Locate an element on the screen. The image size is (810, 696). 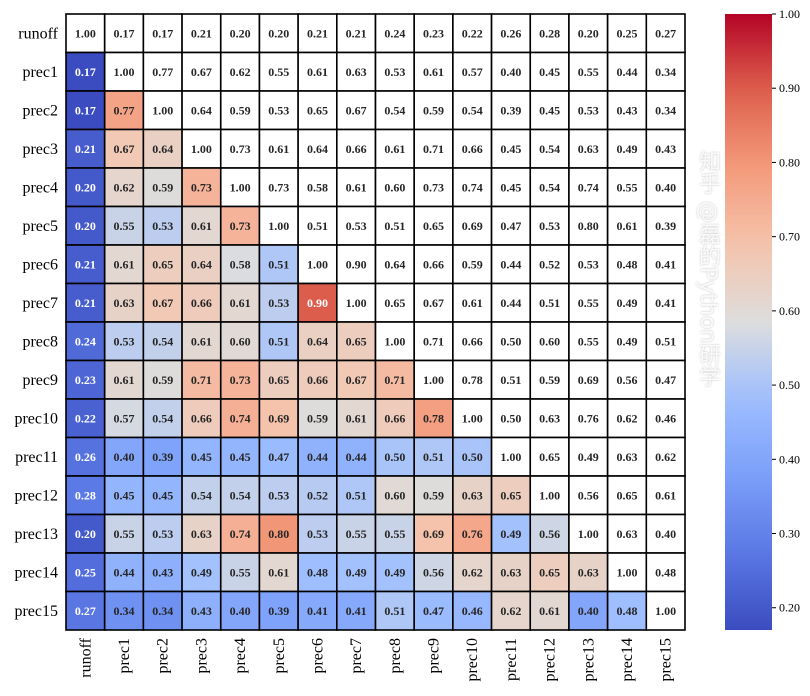
cell-prec13-prec5 is located at coordinates (278, 533).